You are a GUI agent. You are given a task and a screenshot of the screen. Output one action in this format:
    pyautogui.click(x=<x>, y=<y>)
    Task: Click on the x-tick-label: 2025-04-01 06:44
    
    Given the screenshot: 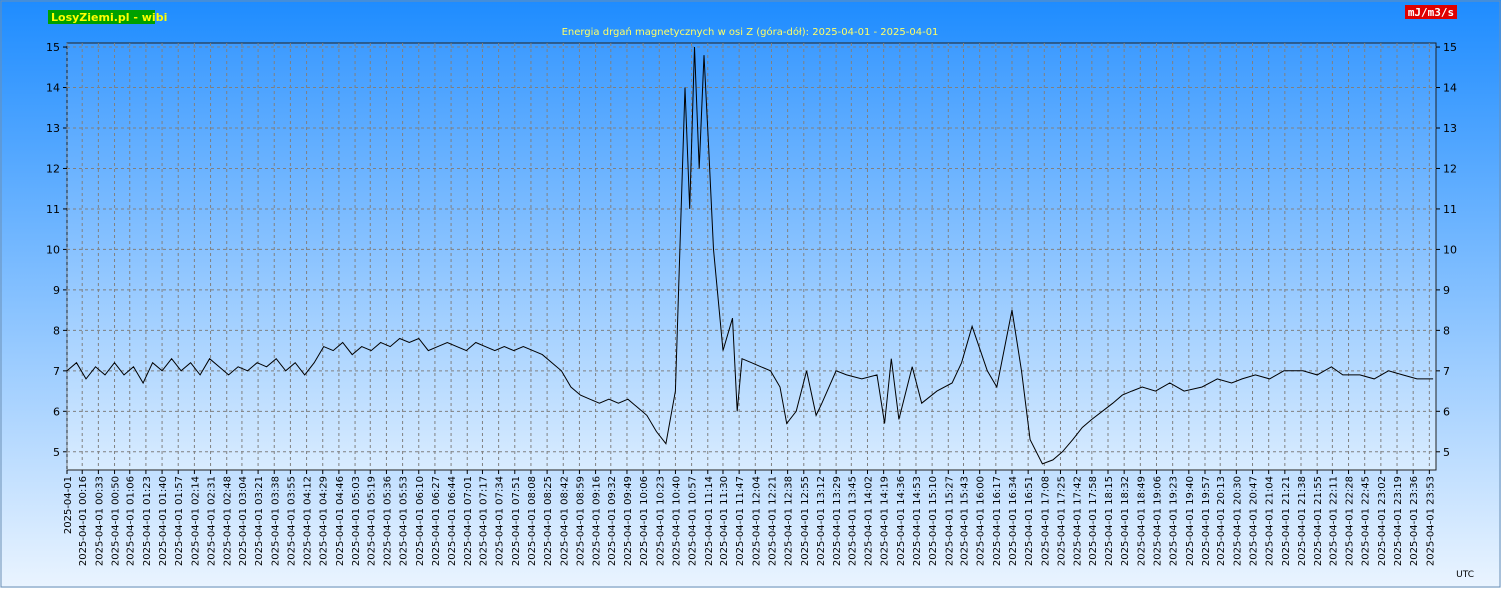 What is the action you would take?
    pyautogui.click(x=452, y=521)
    